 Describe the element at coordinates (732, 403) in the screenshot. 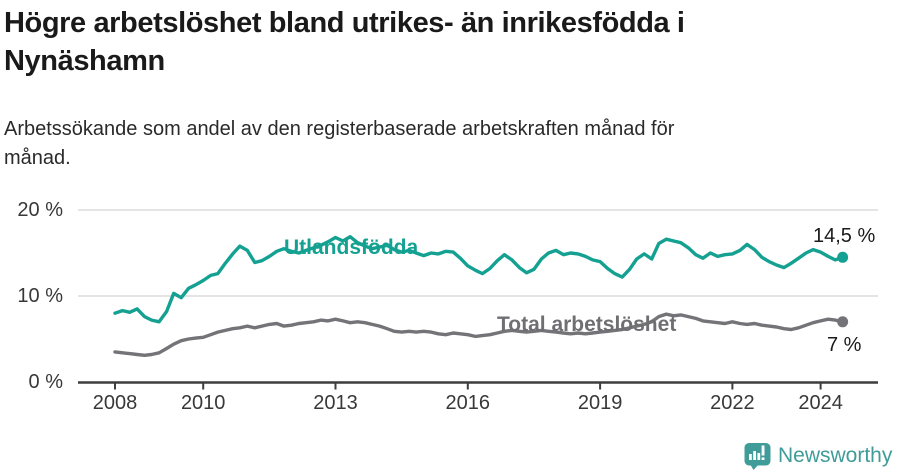

I see `x-tick-label: 2022` at that location.